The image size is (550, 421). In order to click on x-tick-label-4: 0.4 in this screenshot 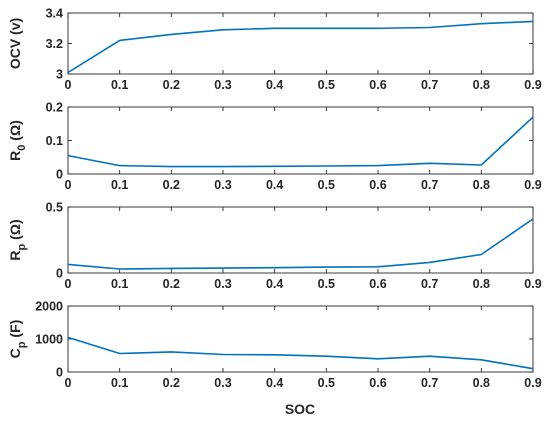, I will do `click(274, 383)`.